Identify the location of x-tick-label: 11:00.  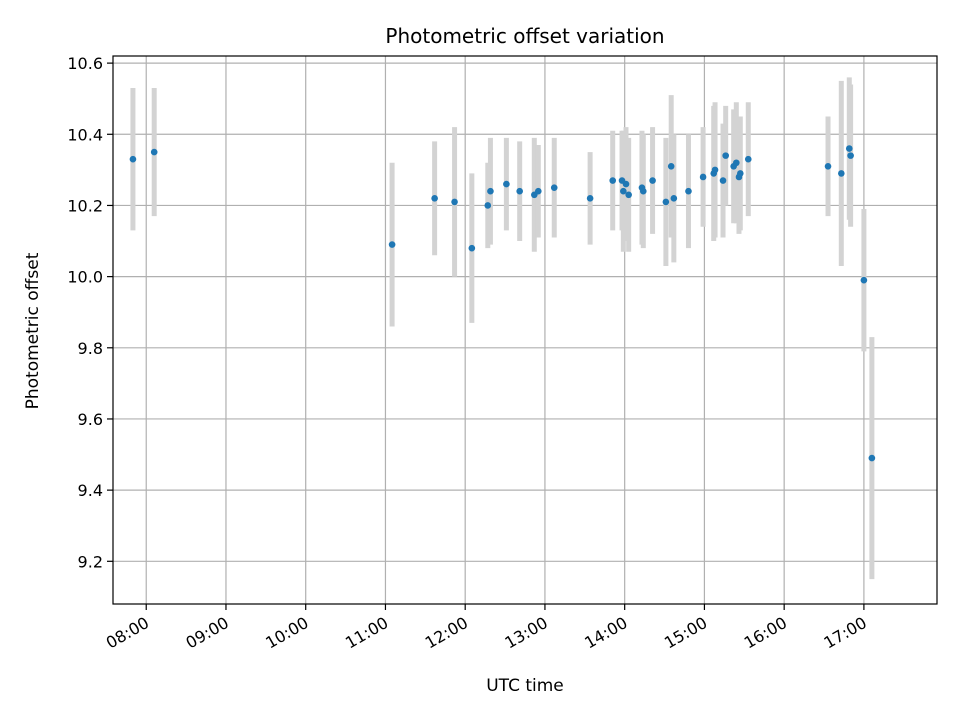
(366, 633).